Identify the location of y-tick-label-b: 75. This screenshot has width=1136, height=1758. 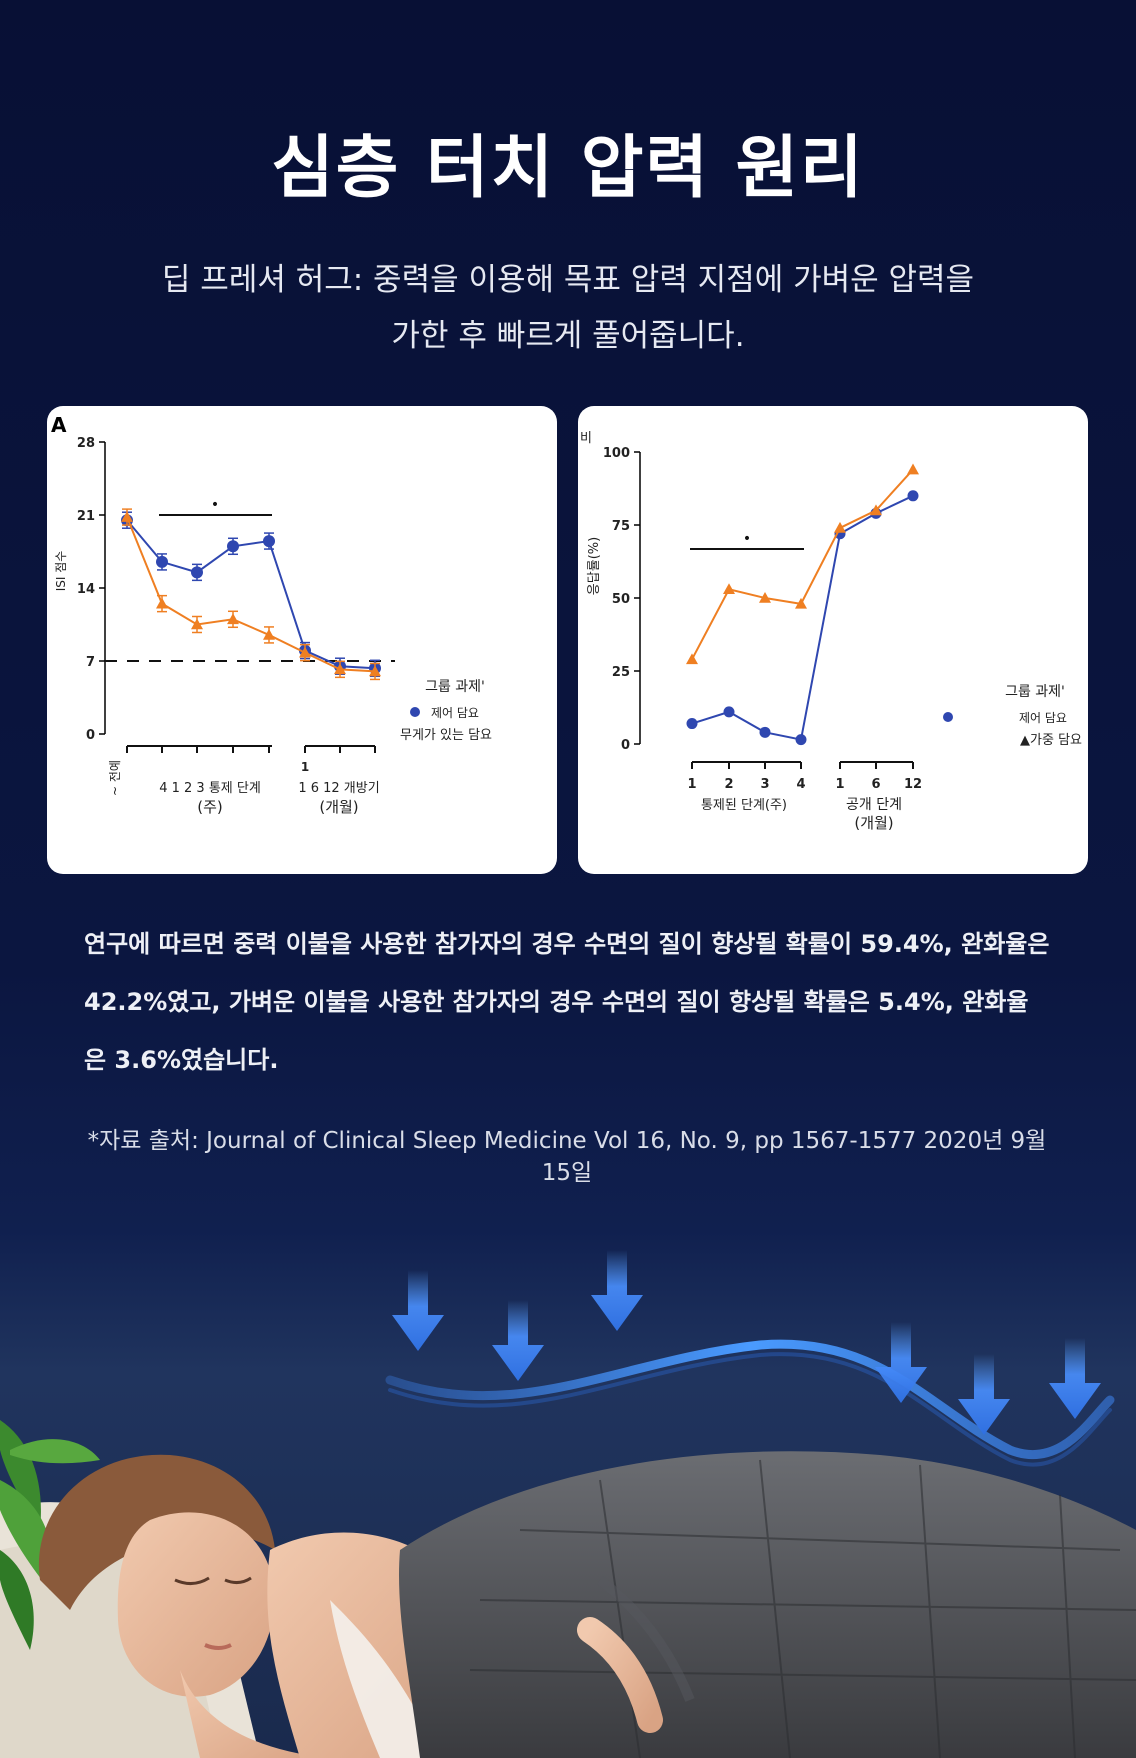
(621, 526).